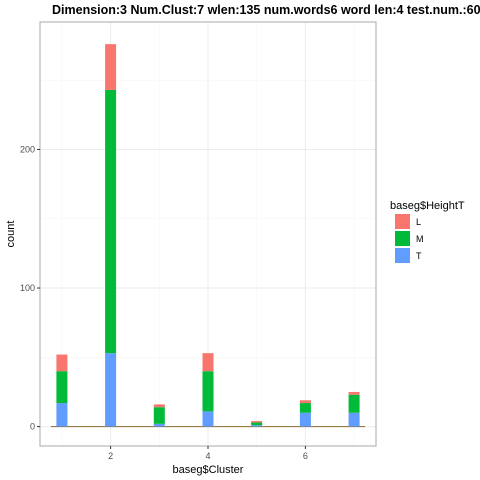  Describe the element at coordinates (419, 256) in the screenshot. I see `legend-label-t: T` at that location.